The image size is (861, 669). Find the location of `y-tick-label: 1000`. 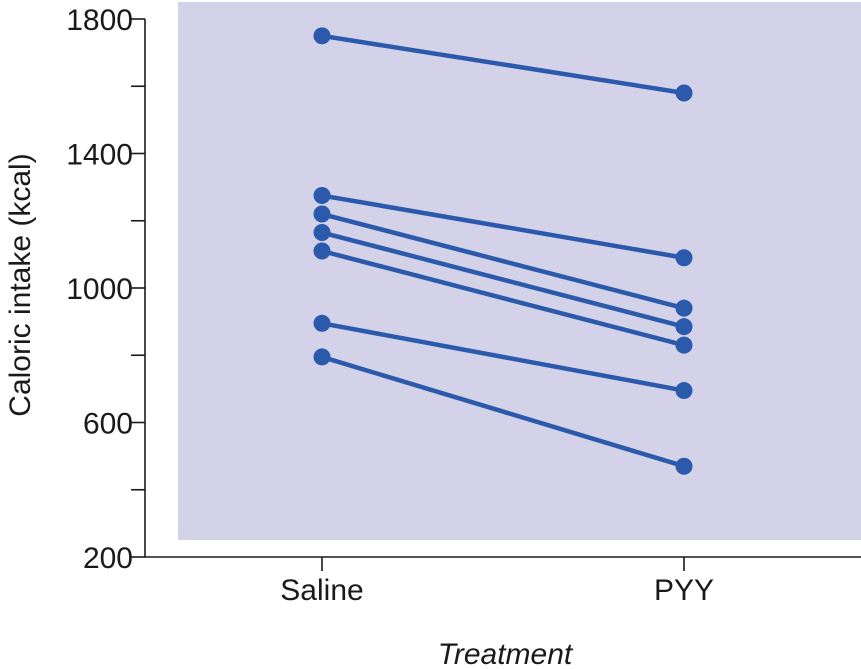

y-tick-label: 1000 is located at coordinates (99, 289).